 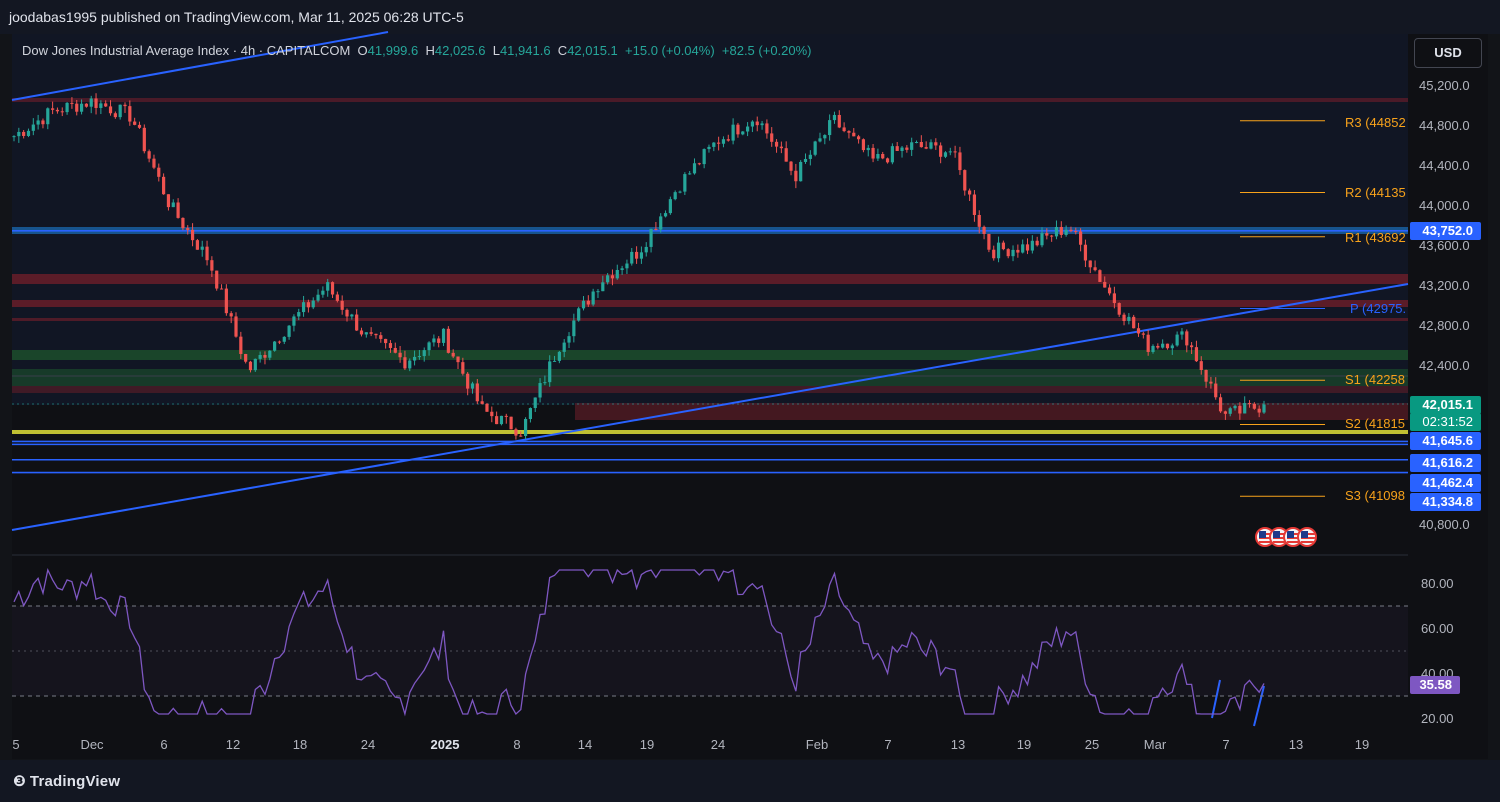 I want to click on time-tick: Mar, so click(x=1155, y=744).